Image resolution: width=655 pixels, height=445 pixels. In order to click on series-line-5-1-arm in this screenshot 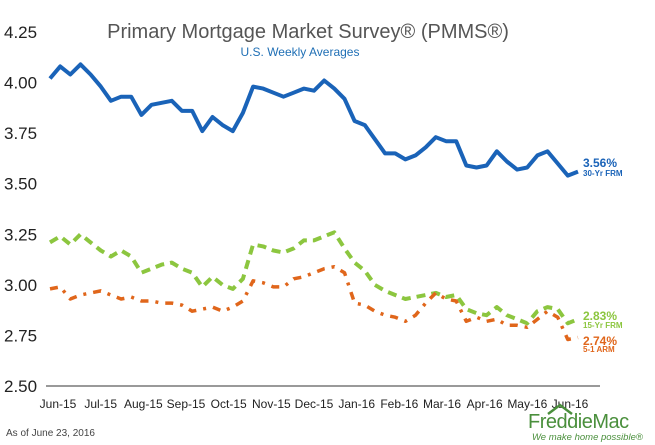, I will do `click(314, 303)`.